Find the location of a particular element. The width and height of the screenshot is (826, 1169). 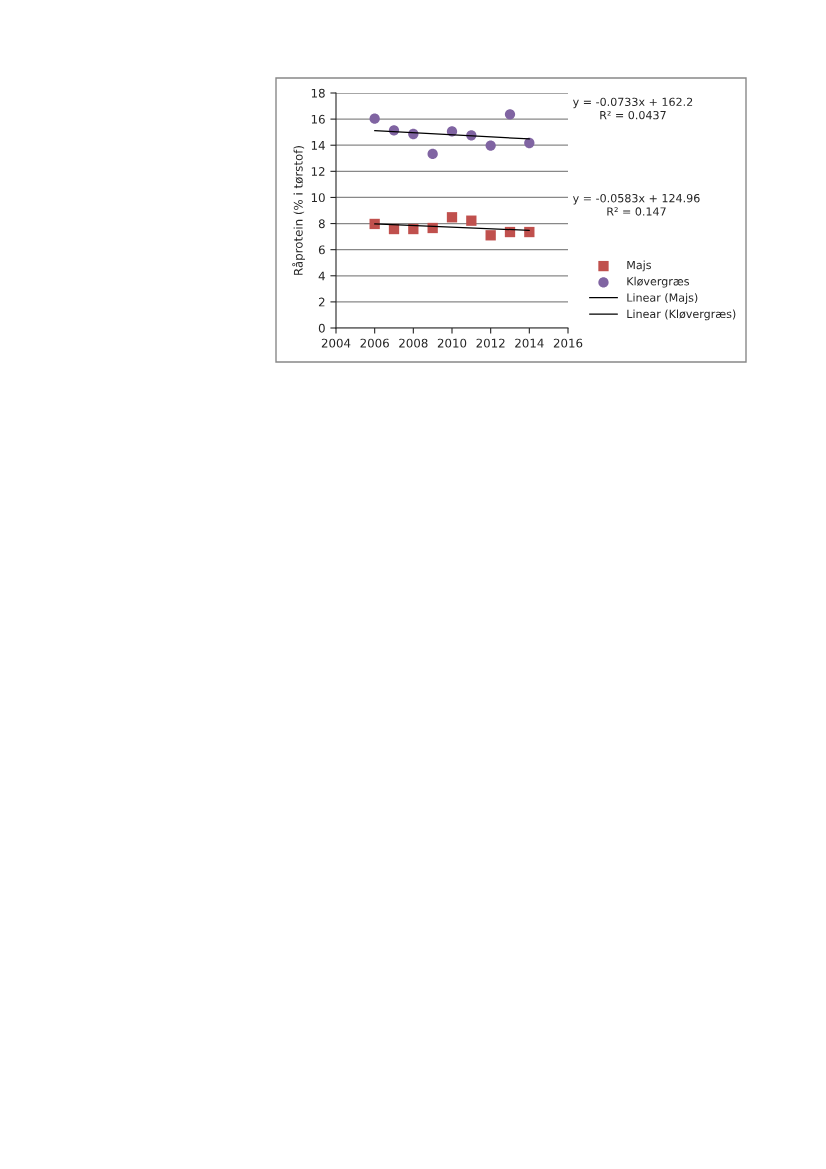

x-tick-label: 2006 is located at coordinates (374, 343).